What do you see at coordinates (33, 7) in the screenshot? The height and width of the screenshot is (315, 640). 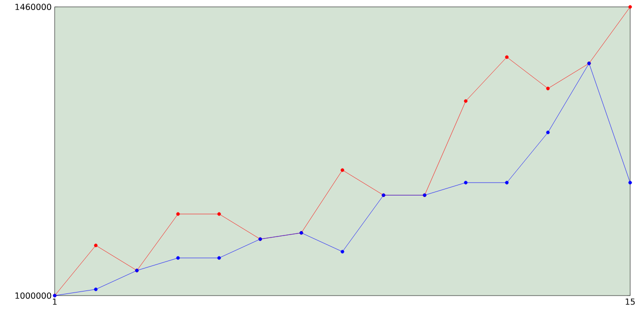 I see `y-tick-label: 1460000` at bounding box center [33, 7].